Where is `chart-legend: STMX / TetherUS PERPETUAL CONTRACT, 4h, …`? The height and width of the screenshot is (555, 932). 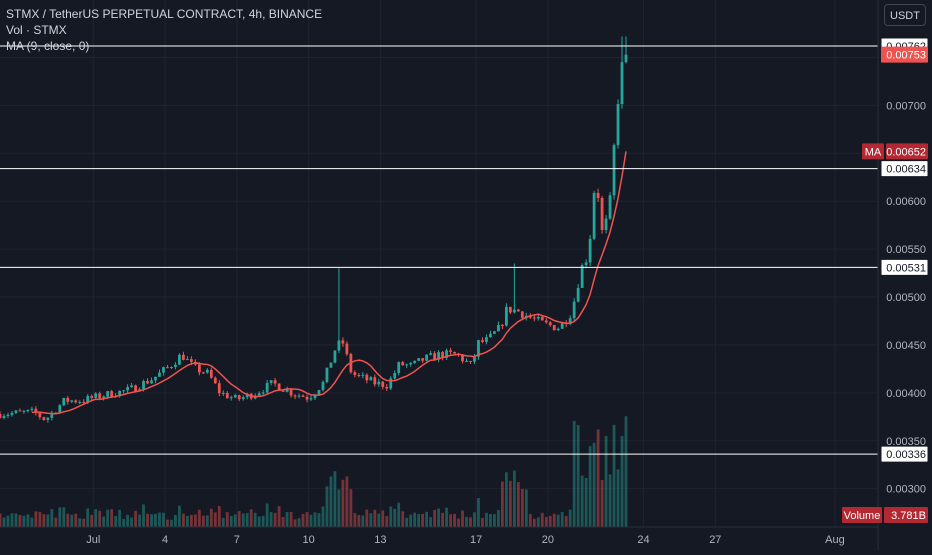 chart-legend: STMX / TetherUS PERPETUAL CONTRACT, 4h, … is located at coordinates (164, 30).